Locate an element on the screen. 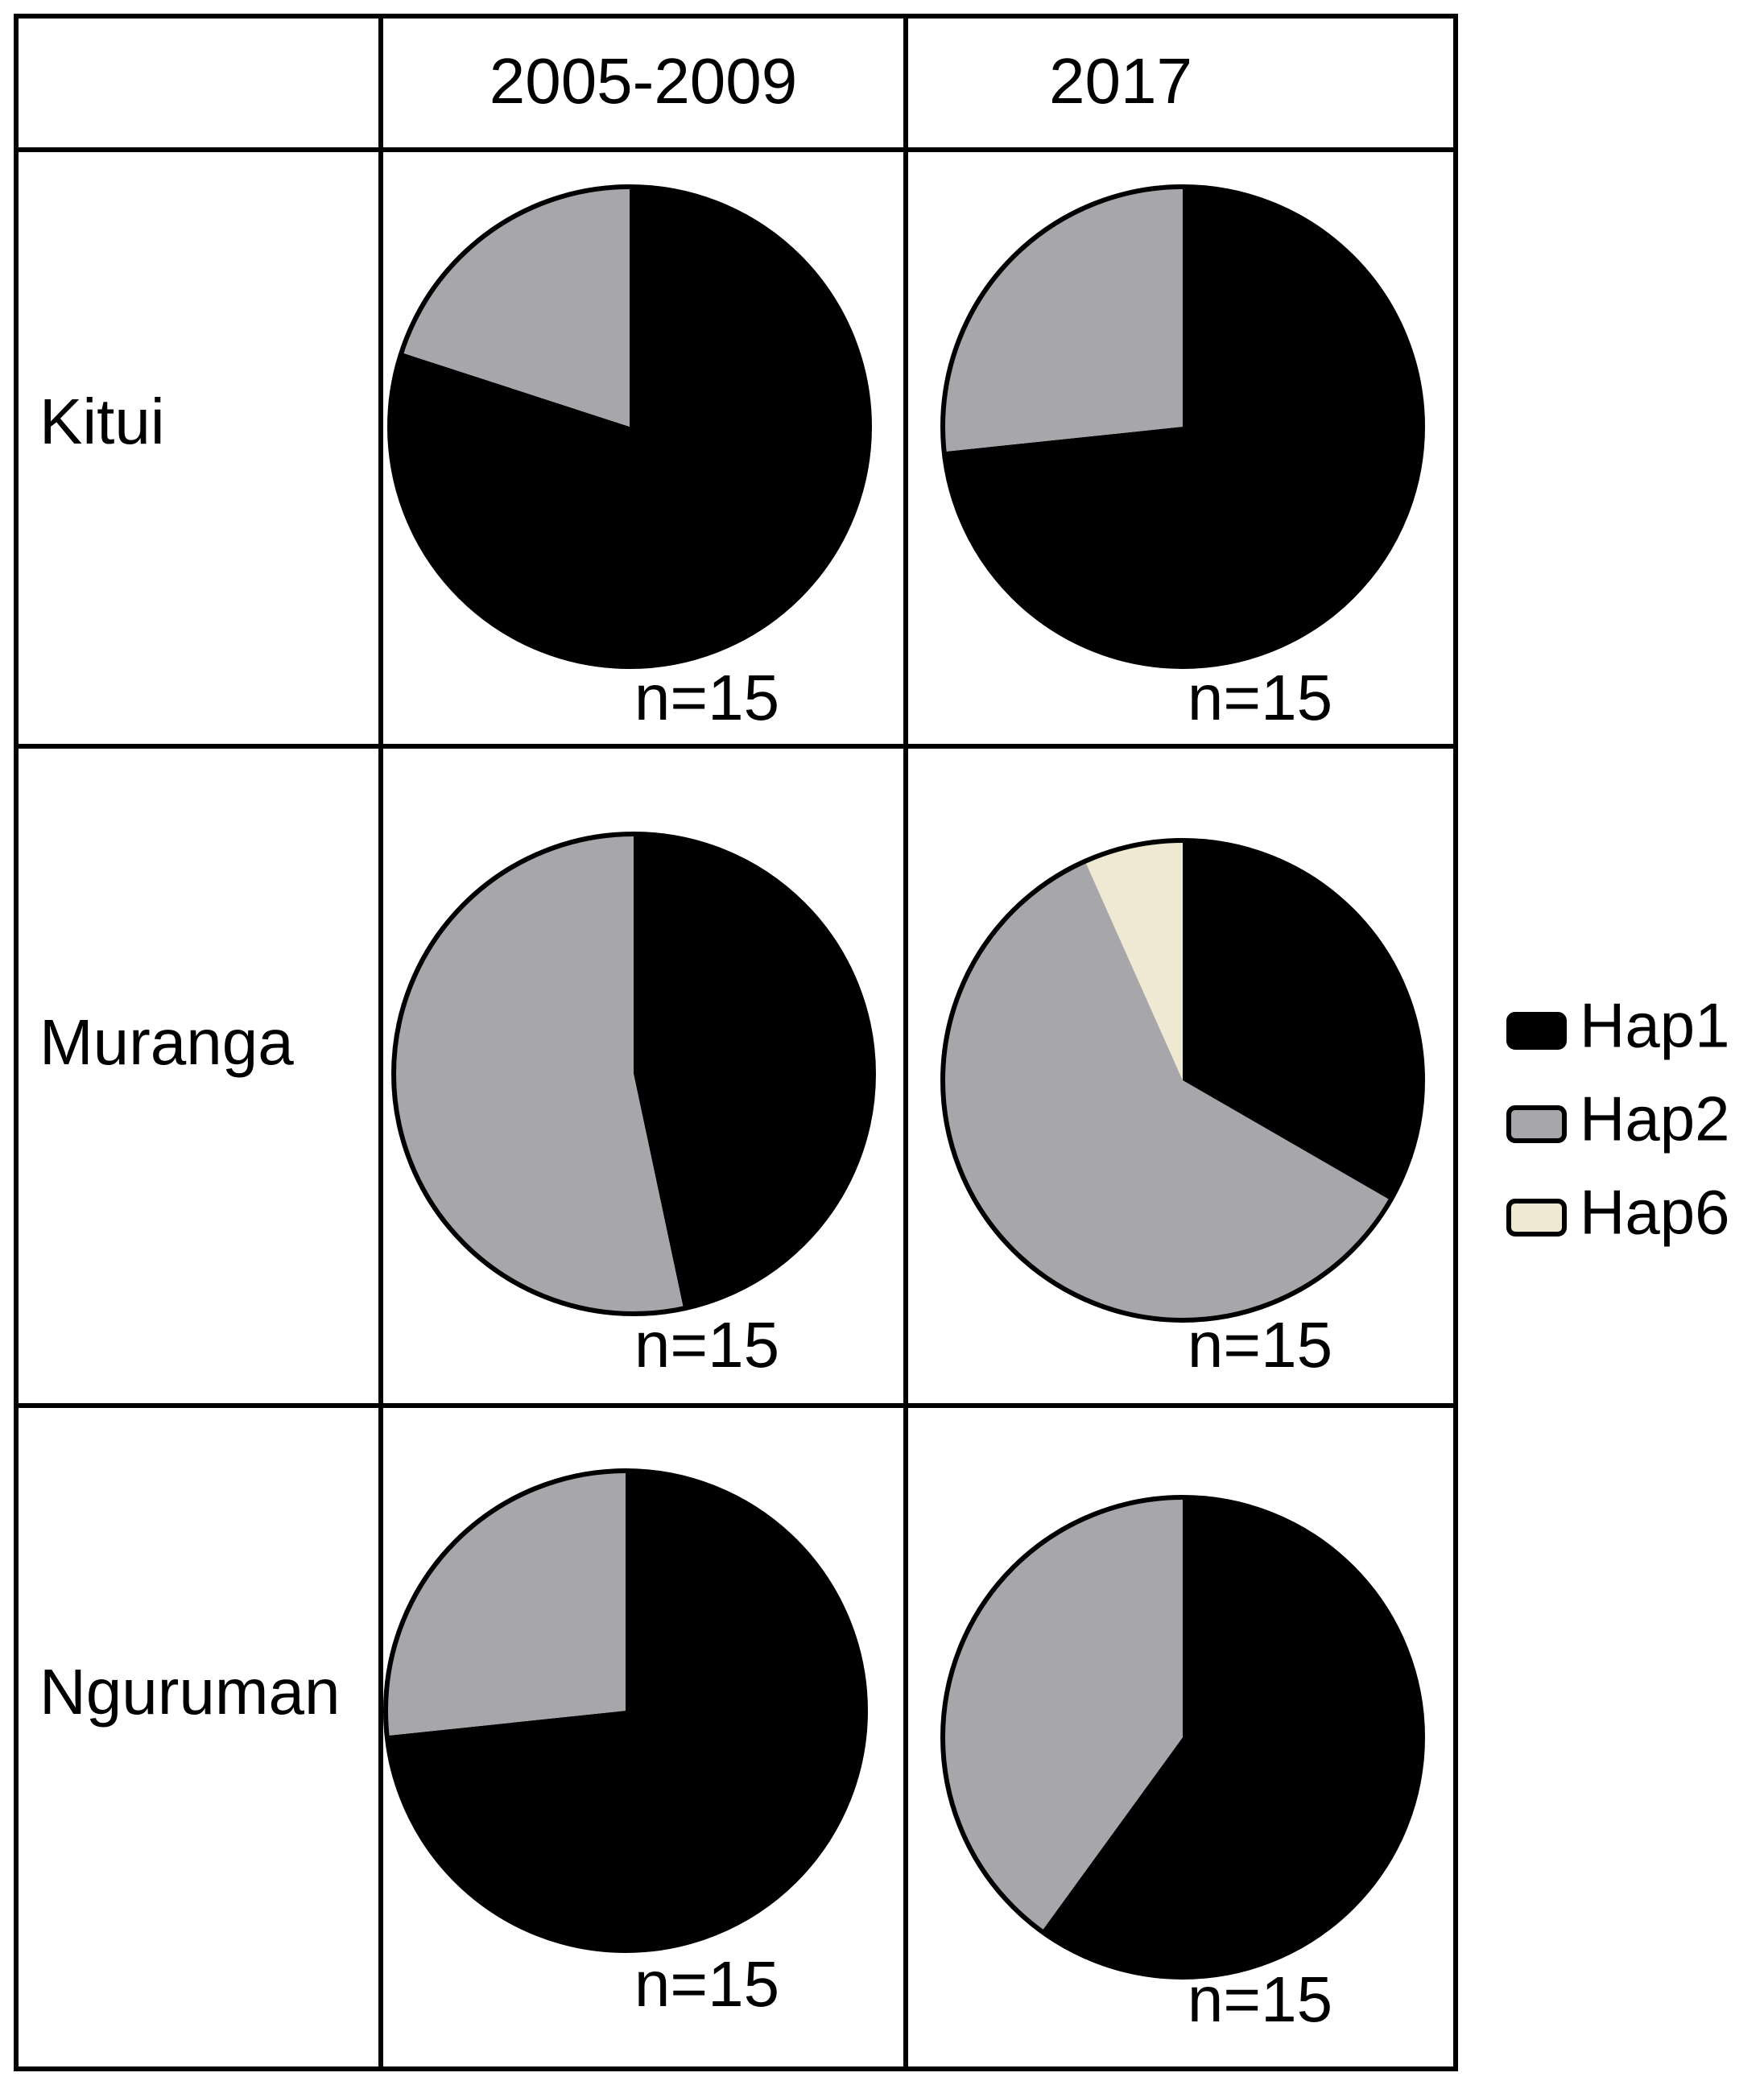 The width and height of the screenshot is (1764, 2085). column-header: 2017 is located at coordinates (1120, 81).